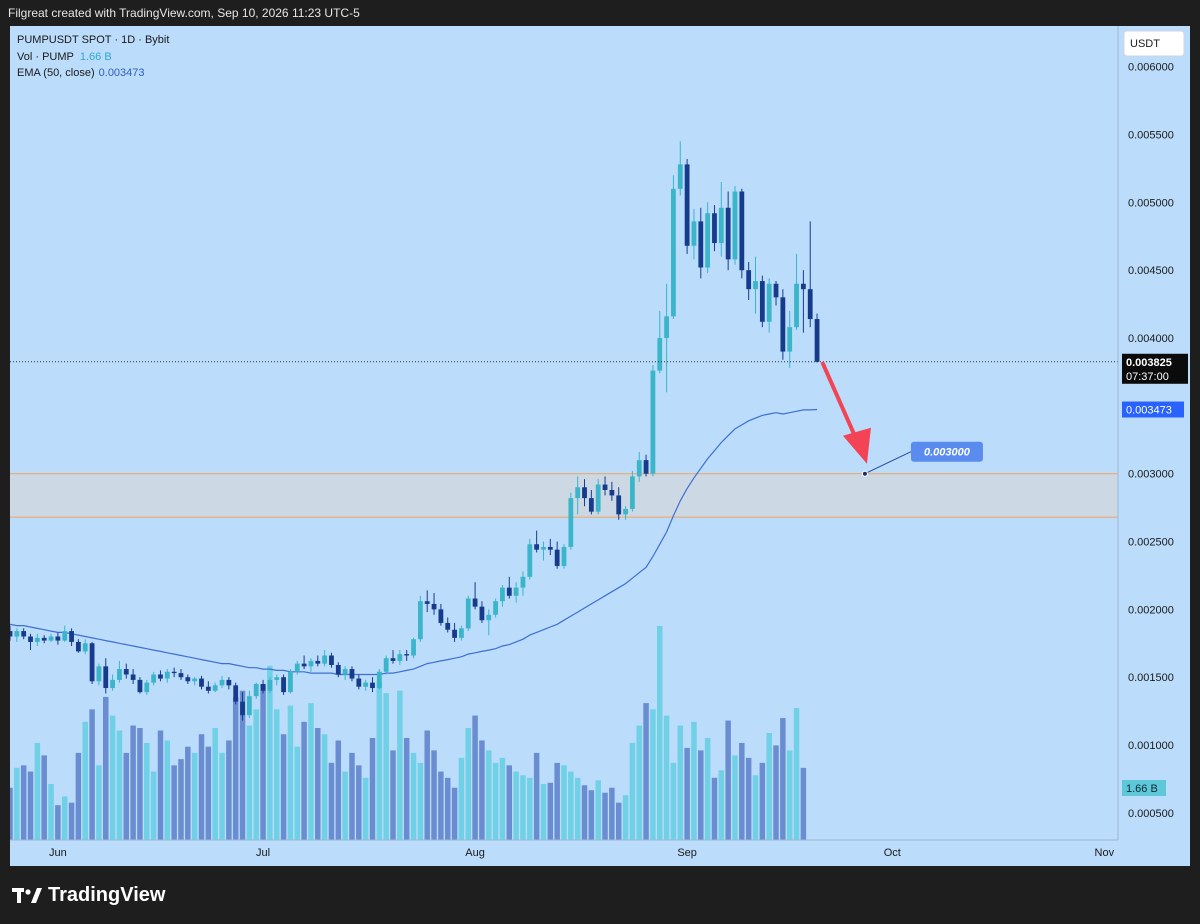 The image size is (1200, 924). I want to click on price-tick-label: 0.000500, so click(1151, 814).